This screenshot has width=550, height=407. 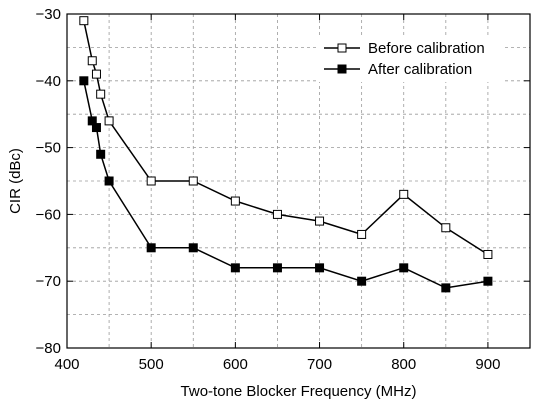 What do you see at coordinates (342, 69) in the screenshot?
I see `legend-marker-after-calibration` at bounding box center [342, 69].